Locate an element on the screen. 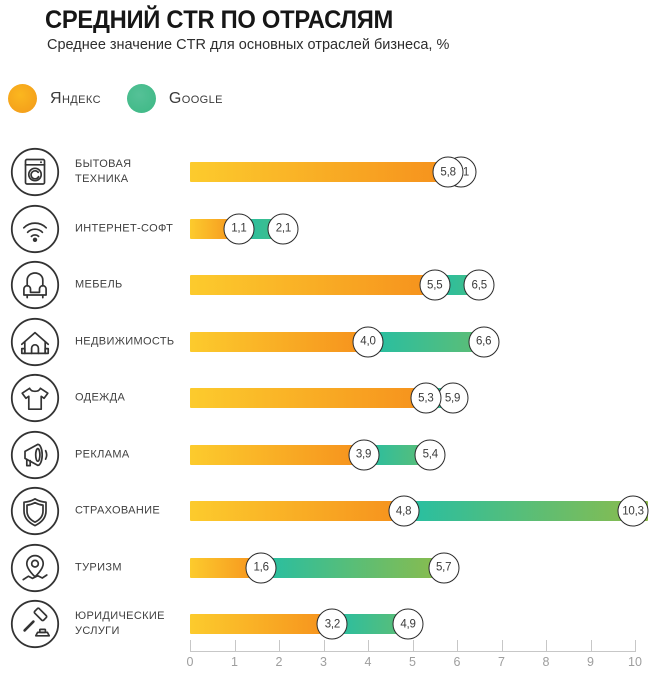  yandex-value-bubble: 5,5 is located at coordinates (435, 285).